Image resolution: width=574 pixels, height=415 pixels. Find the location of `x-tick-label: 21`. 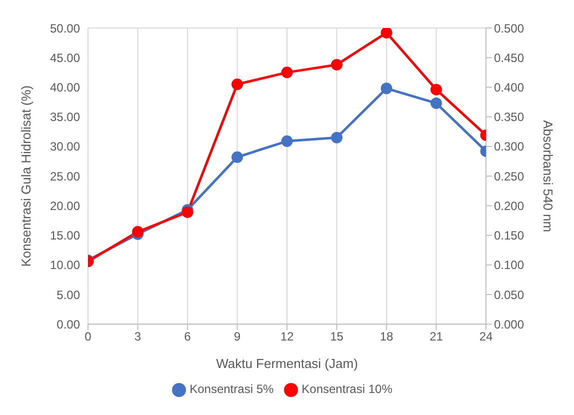

x-tick-label: 21 is located at coordinates (437, 337).